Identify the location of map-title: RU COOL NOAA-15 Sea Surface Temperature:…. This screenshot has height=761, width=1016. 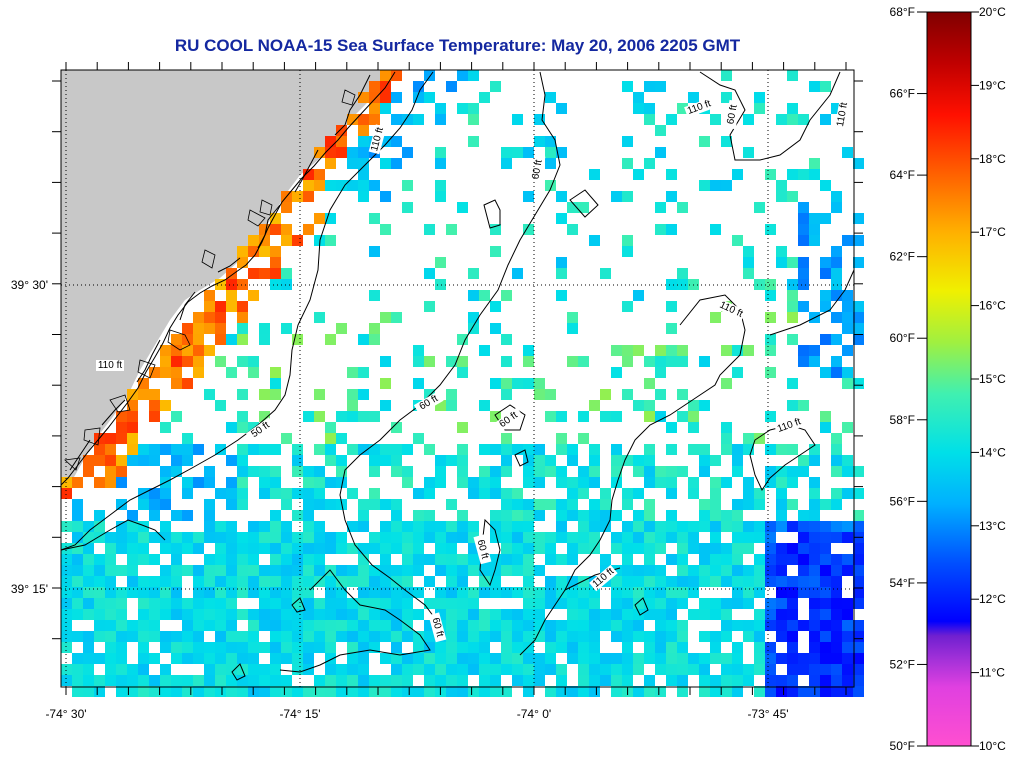
(457, 45).